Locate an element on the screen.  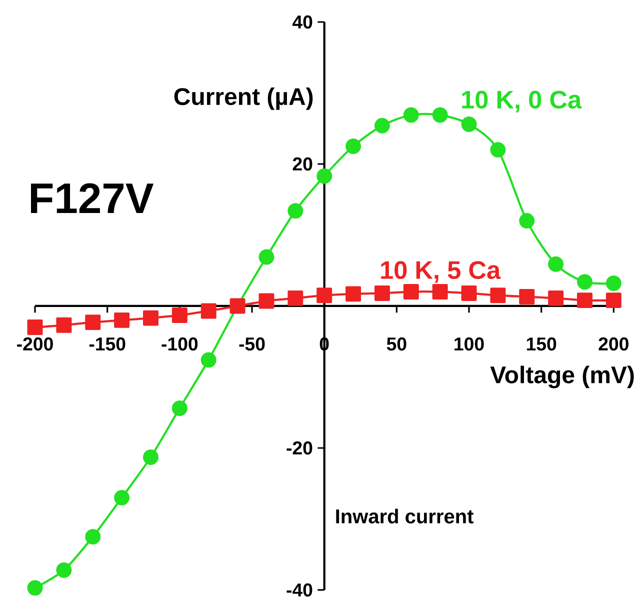
annotation: Inward current is located at coordinates (405, 516).